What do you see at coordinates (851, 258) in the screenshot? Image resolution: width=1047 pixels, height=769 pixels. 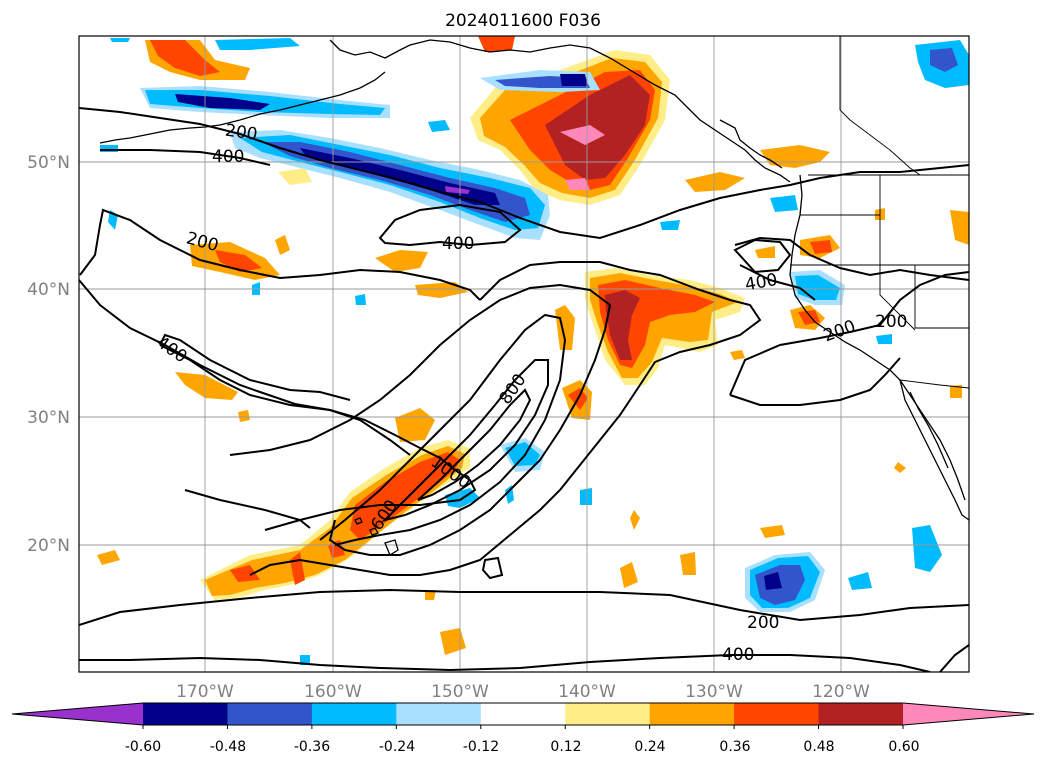 I see `contour-200-coast` at bounding box center [851, 258].